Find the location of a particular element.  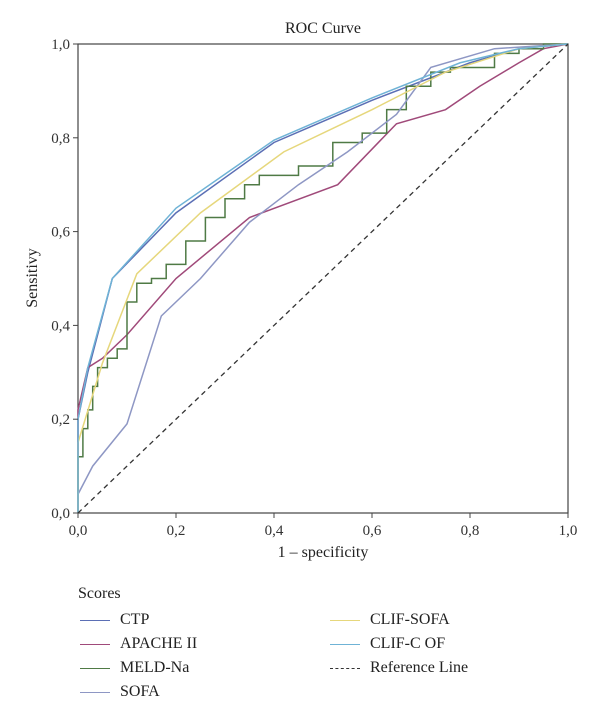

x-tick-label: 0,0 is located at coordinates (78, 531).